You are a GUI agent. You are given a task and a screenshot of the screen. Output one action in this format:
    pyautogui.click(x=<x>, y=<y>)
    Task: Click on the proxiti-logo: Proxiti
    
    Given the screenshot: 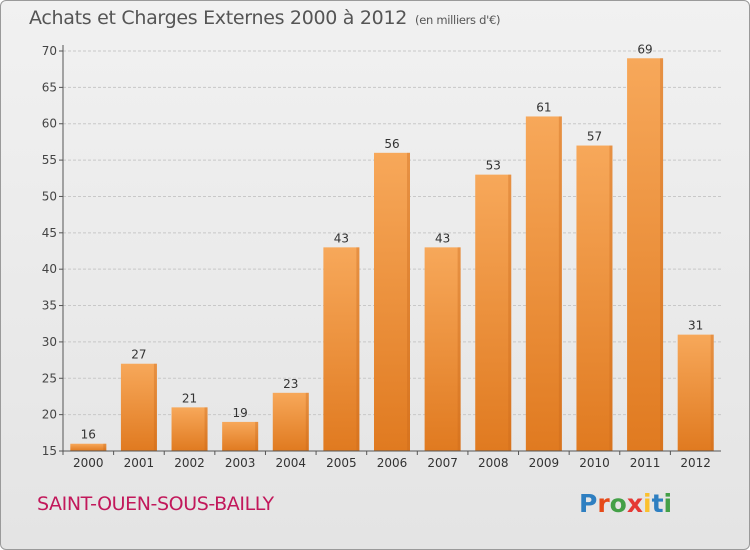 What is the action you would take?
    pyautogui.click(x=625, y=503)
    